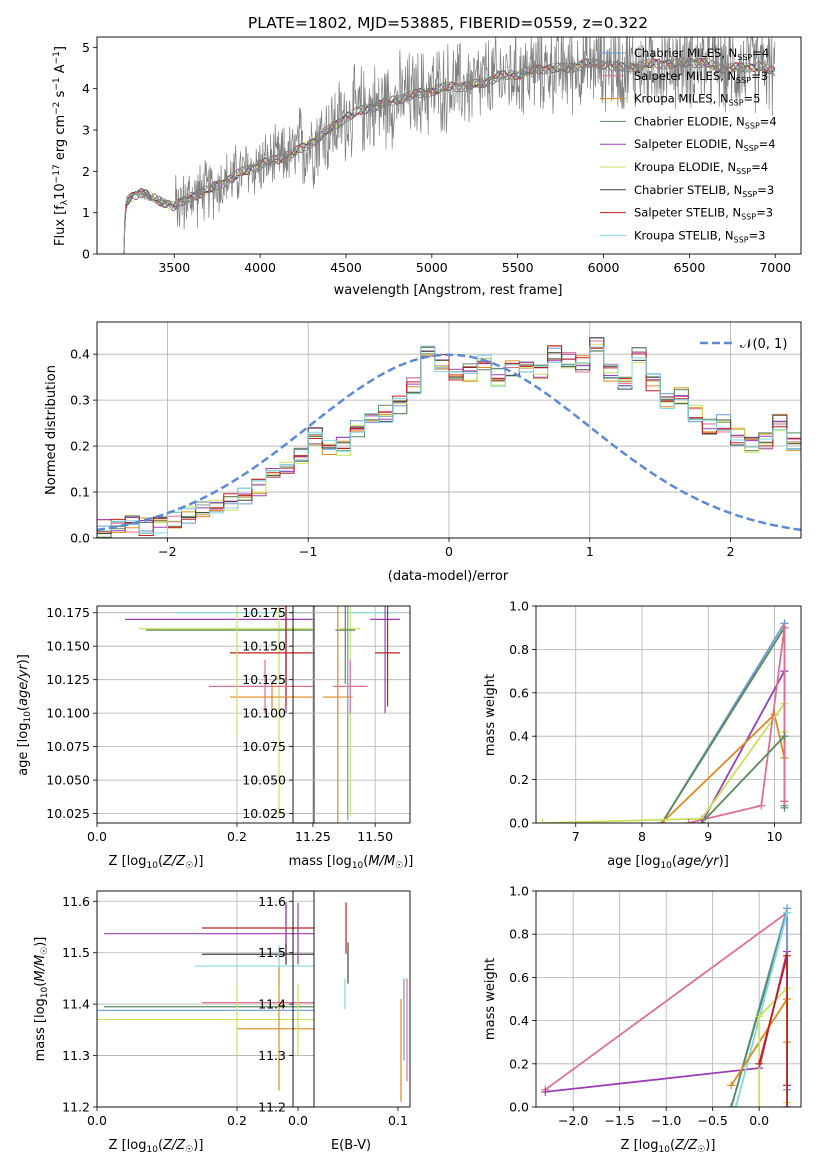  What do you see at coordinates (86, 88) in the screenshot?
I see `y-tick-label: 4` at bounding box center [86, 88].